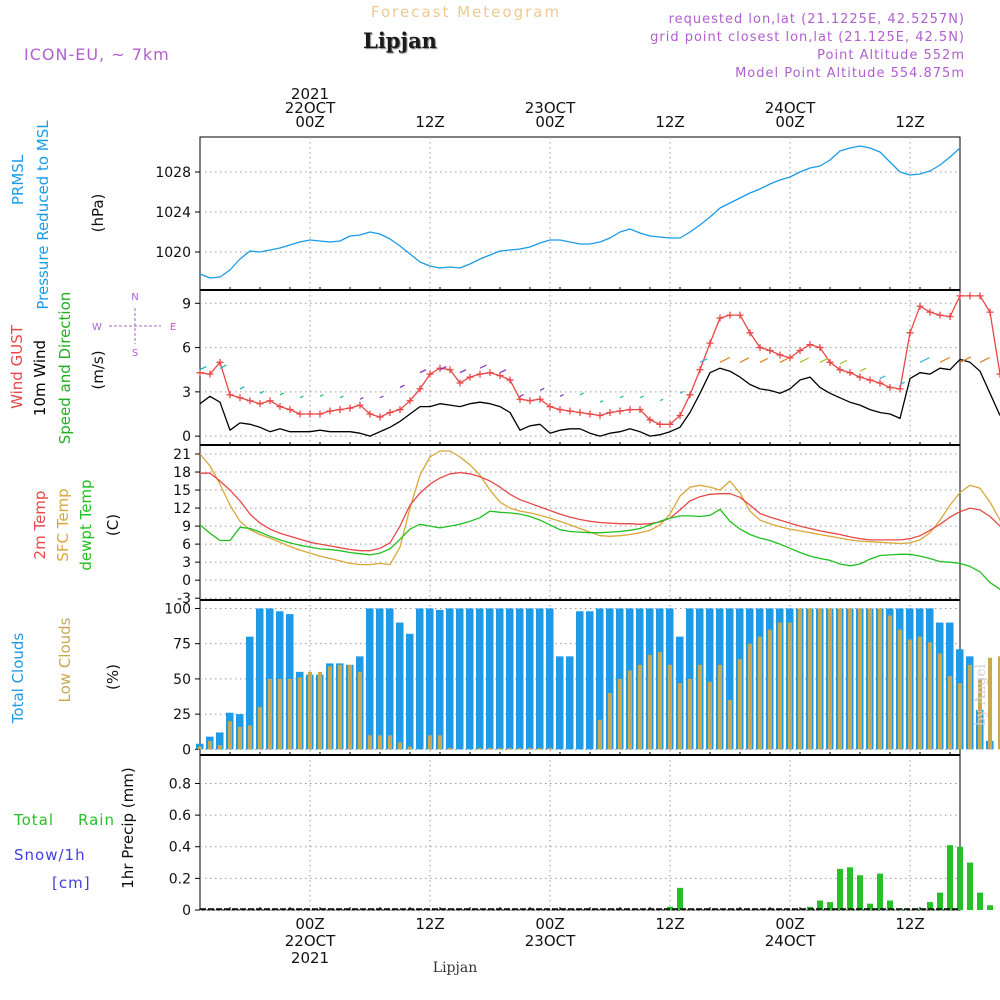  I want to click on y-tick-label: 0.4, so click(180, 848).